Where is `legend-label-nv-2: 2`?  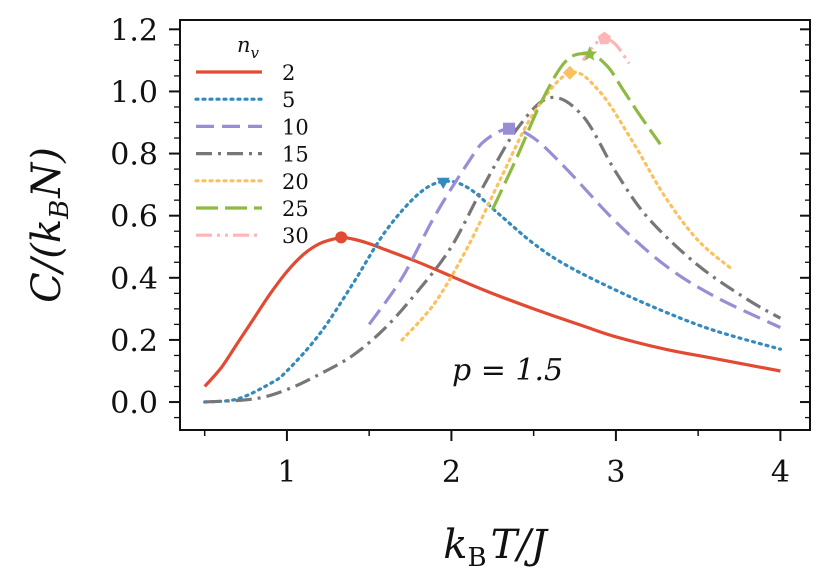 legend-label-nv-2: 2 is located at coordinates (288, 73).